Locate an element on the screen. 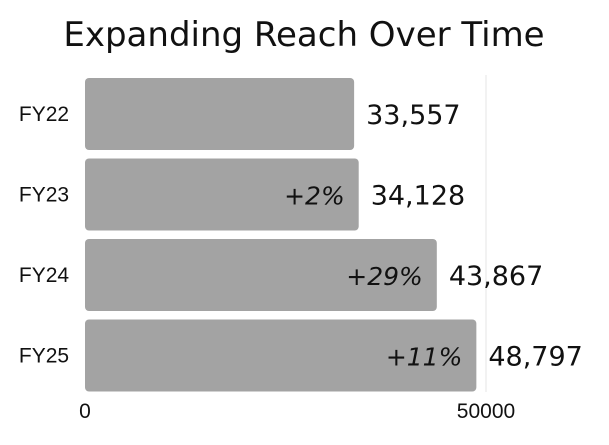 This screenshot has height=445, width=609. category-label-fy25: FY25 is located at coordinates (44, 356).